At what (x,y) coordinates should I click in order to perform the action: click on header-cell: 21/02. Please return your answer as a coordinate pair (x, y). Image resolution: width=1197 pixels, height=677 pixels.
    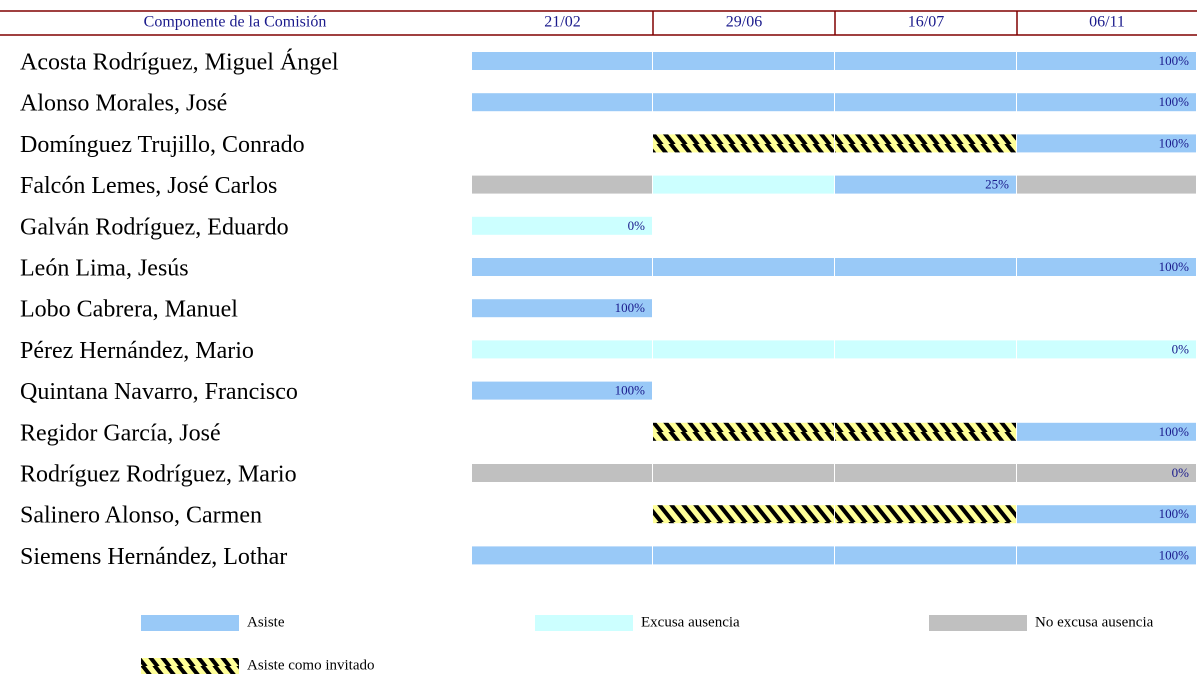
    Looking at the image, I should click on (562, 22).